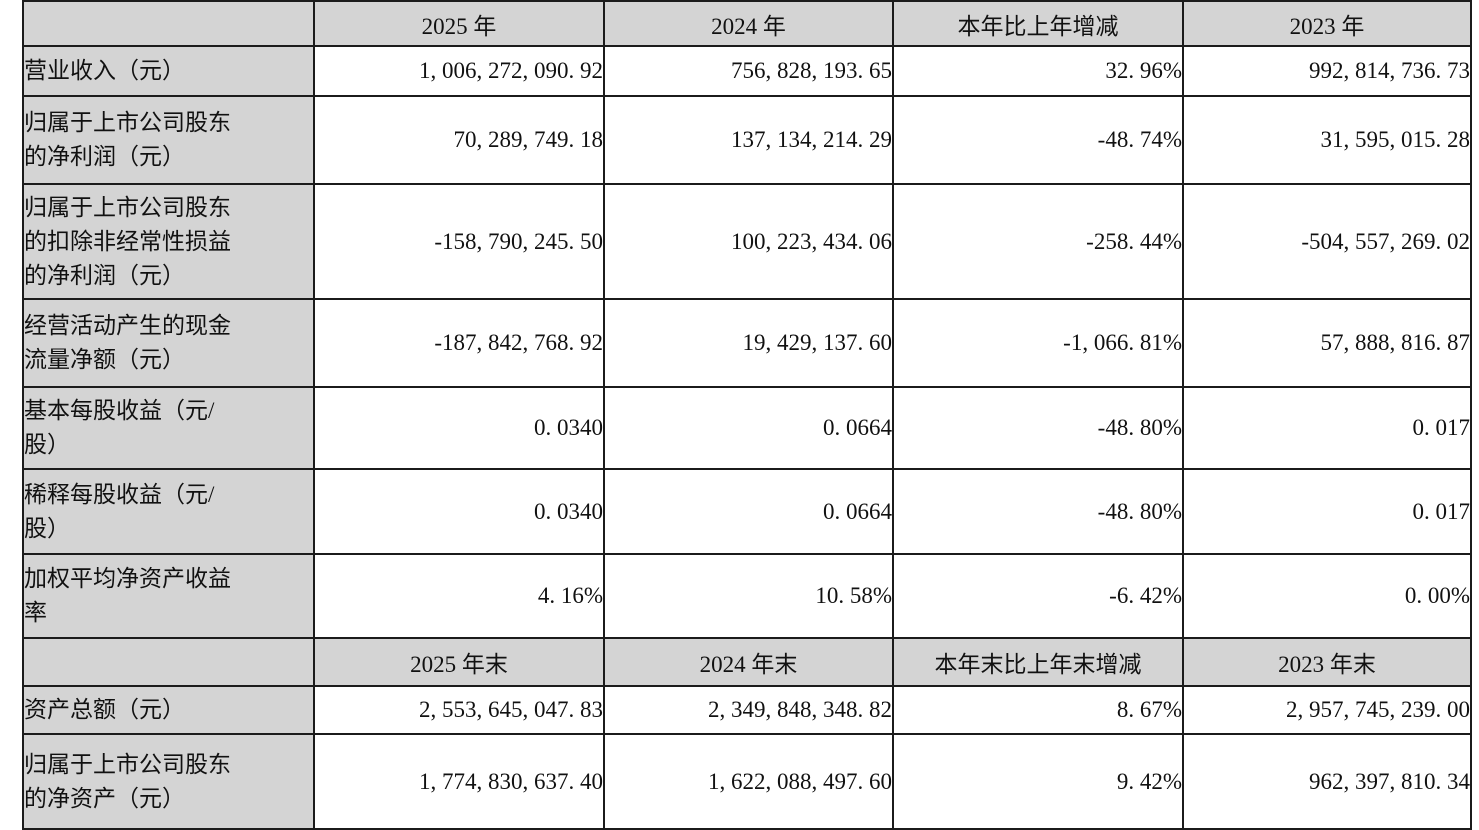  Describe the element at coordinates (168, 781) in the screenshot. I see `row-label: 归属于上市公司股东 的净资产（元）` at that location.